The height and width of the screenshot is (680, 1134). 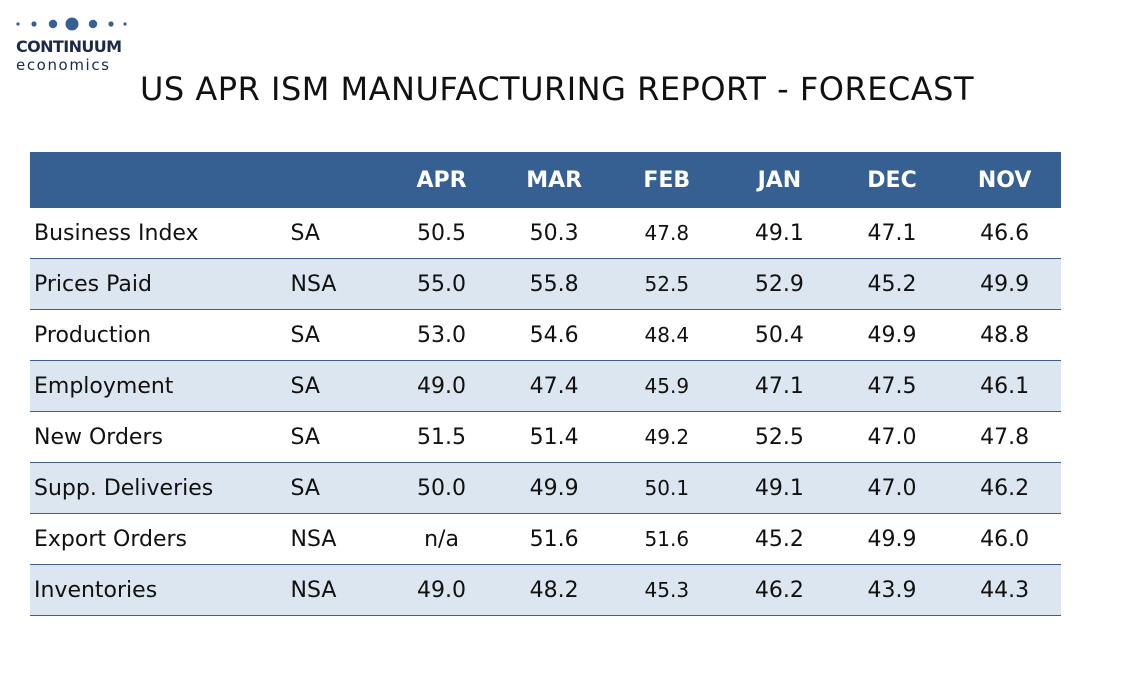 I want to click on row-label: Supp. Deliveries, so click(x=160, y=488).